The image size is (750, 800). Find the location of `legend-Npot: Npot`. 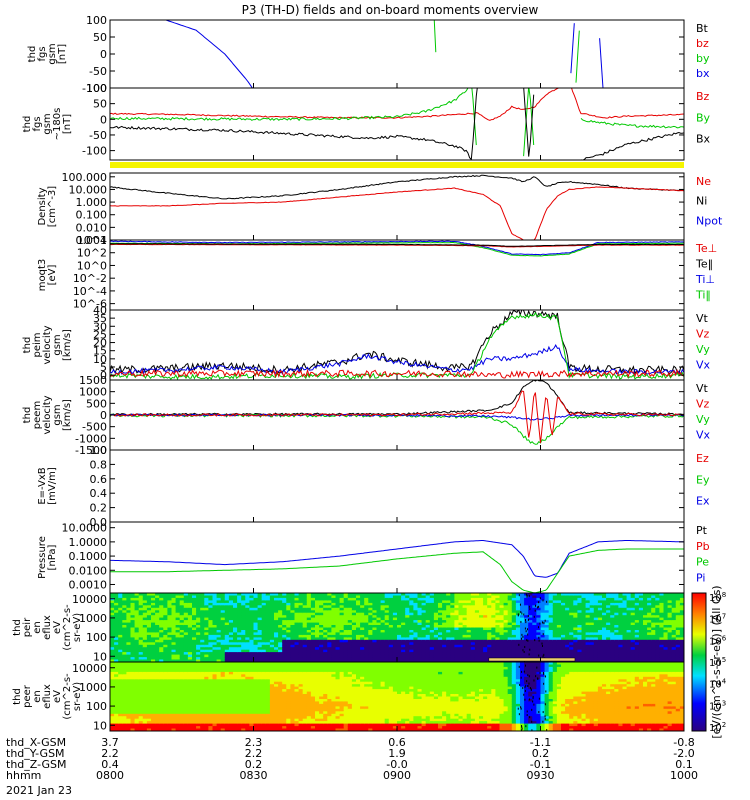

legend-Npot: Npot is located at coordinates (709, 220).